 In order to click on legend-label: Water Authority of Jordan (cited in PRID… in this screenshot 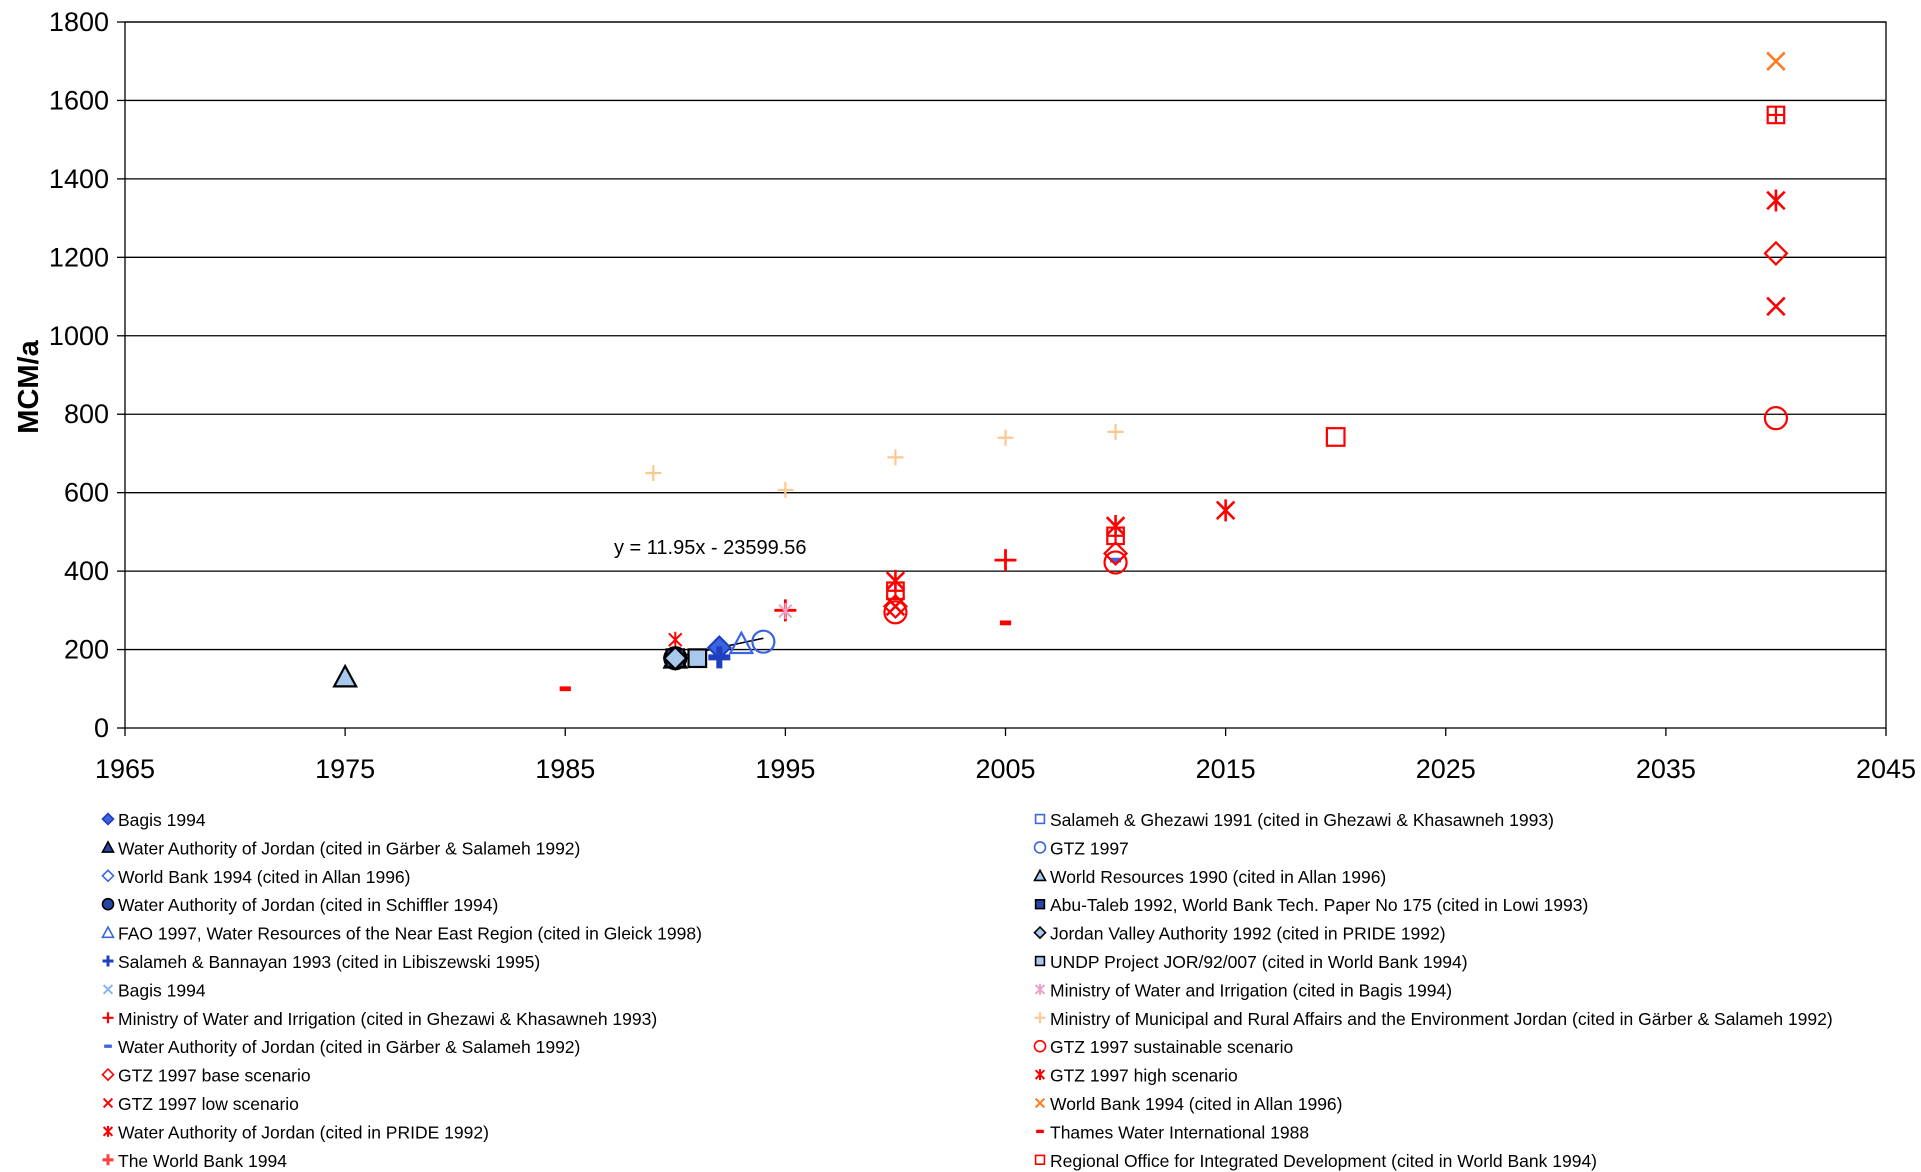, I will do `click(303, 1132)`.